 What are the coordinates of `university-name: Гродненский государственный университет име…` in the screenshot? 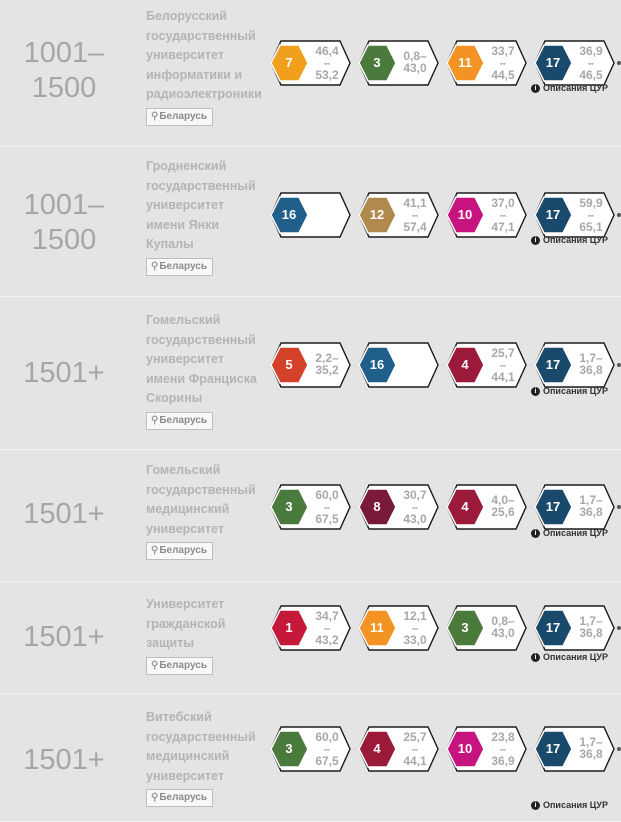 It's located at (201, 205).